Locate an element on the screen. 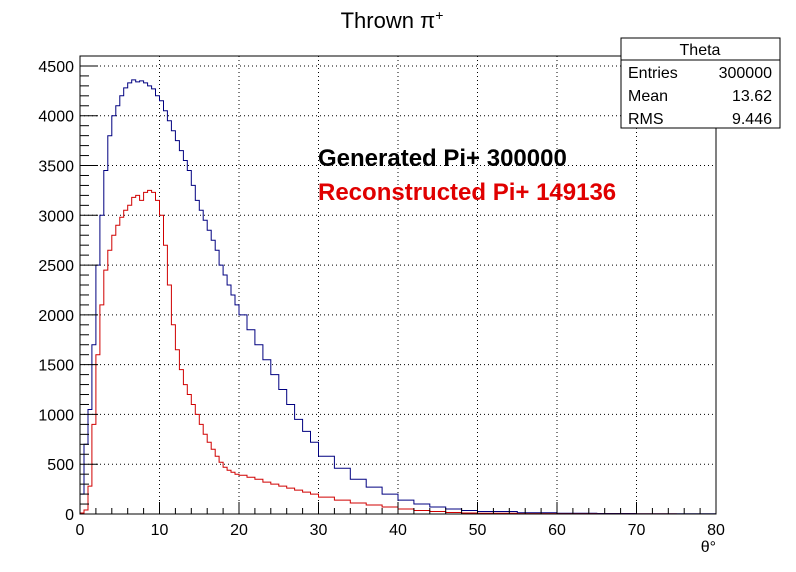 Image resolution: width=796 pixels, height=572 pixels. stats-rms-label: RMS is located at coordinates (646, 119).